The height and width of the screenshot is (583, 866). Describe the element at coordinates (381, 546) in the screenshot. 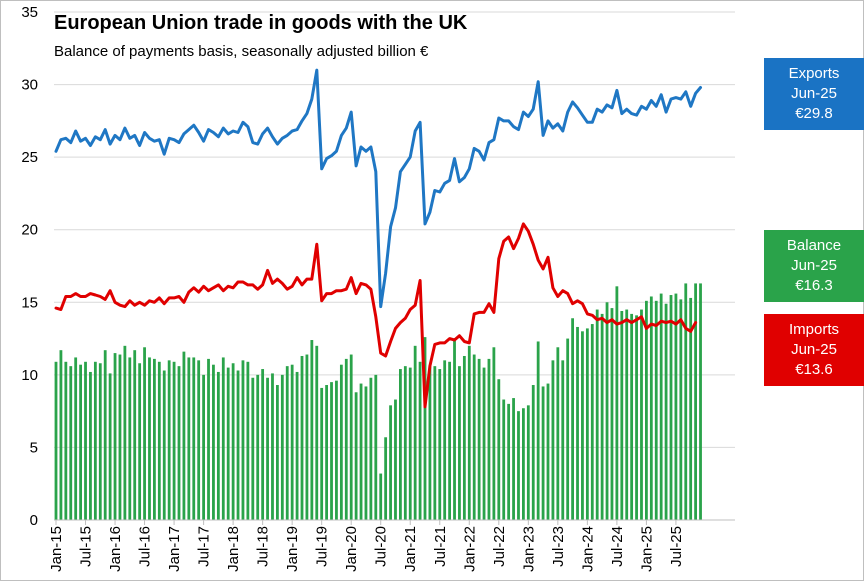

I see `x-tick-label: Jul-20` at that location.